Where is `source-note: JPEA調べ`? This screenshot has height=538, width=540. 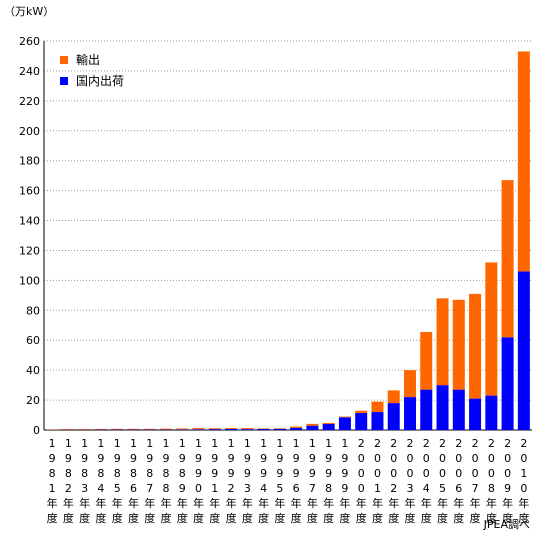 source-note: JPEA調べ is located at coordinates (506, 524).